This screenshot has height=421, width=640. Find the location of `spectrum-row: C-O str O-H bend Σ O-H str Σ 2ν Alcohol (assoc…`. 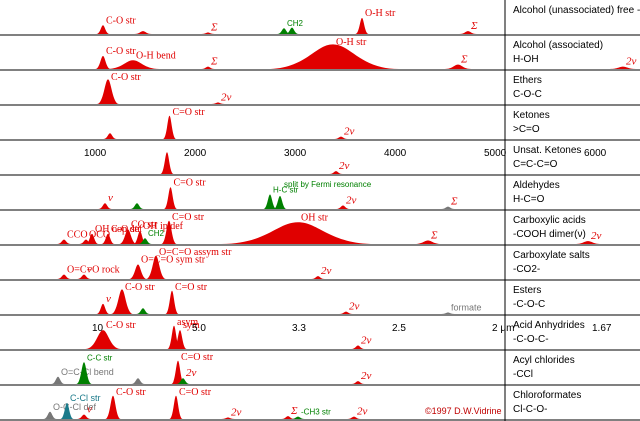

spectrum-row: C-O str O-H bend Σ O-H str Σ 2ν Alcohol (assoc… is located at coordinates (320, 54).